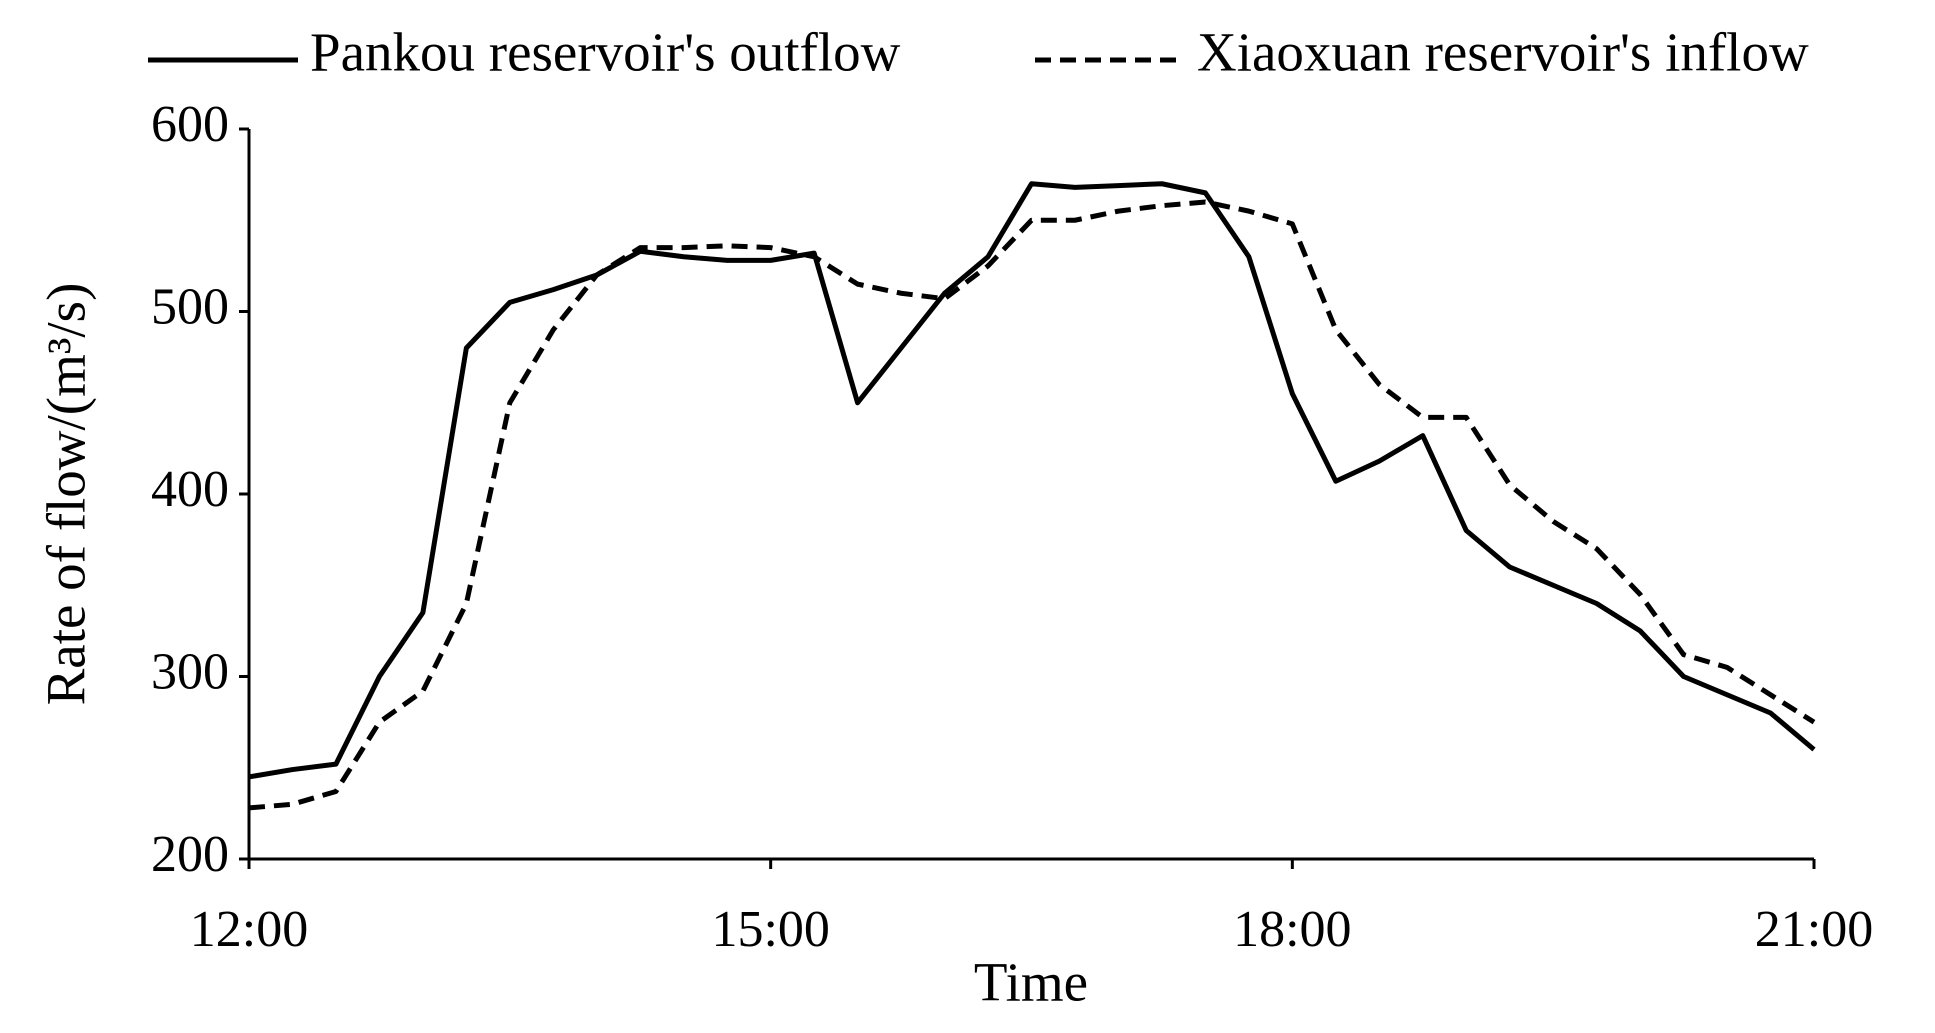  I want to click on legend-label: Pankou reservoir's outflow, so click(605, 52).